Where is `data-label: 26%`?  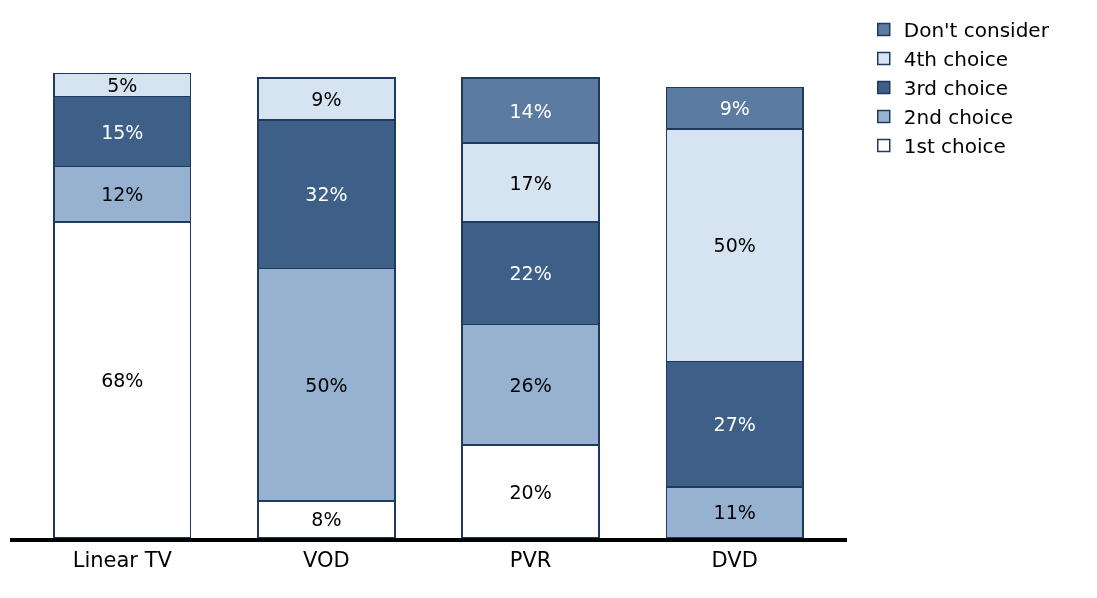
data-label: 26% is located at coordinates (530, 384).